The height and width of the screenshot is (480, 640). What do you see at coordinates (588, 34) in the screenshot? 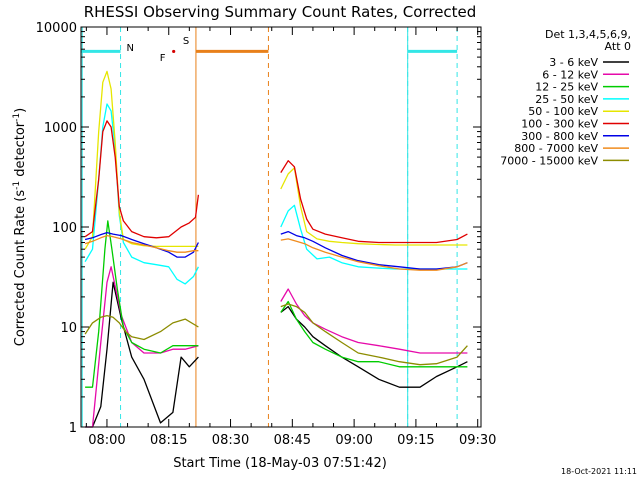
I see `legend-header-line1: Det 1,3,4,5,6,9,` at bounding box center [588, 34].